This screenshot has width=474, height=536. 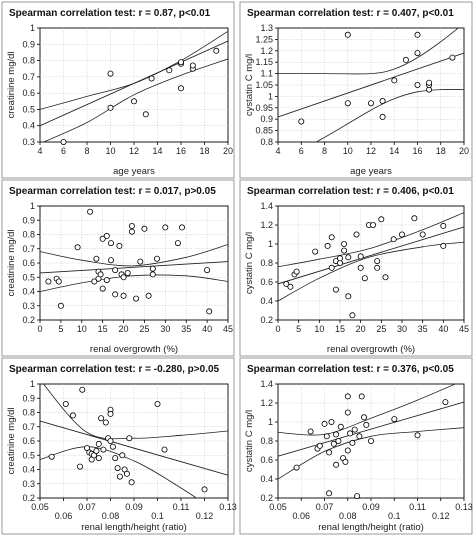 I want to click on x-tick-label: 0.07, so click(x=87, y=507).